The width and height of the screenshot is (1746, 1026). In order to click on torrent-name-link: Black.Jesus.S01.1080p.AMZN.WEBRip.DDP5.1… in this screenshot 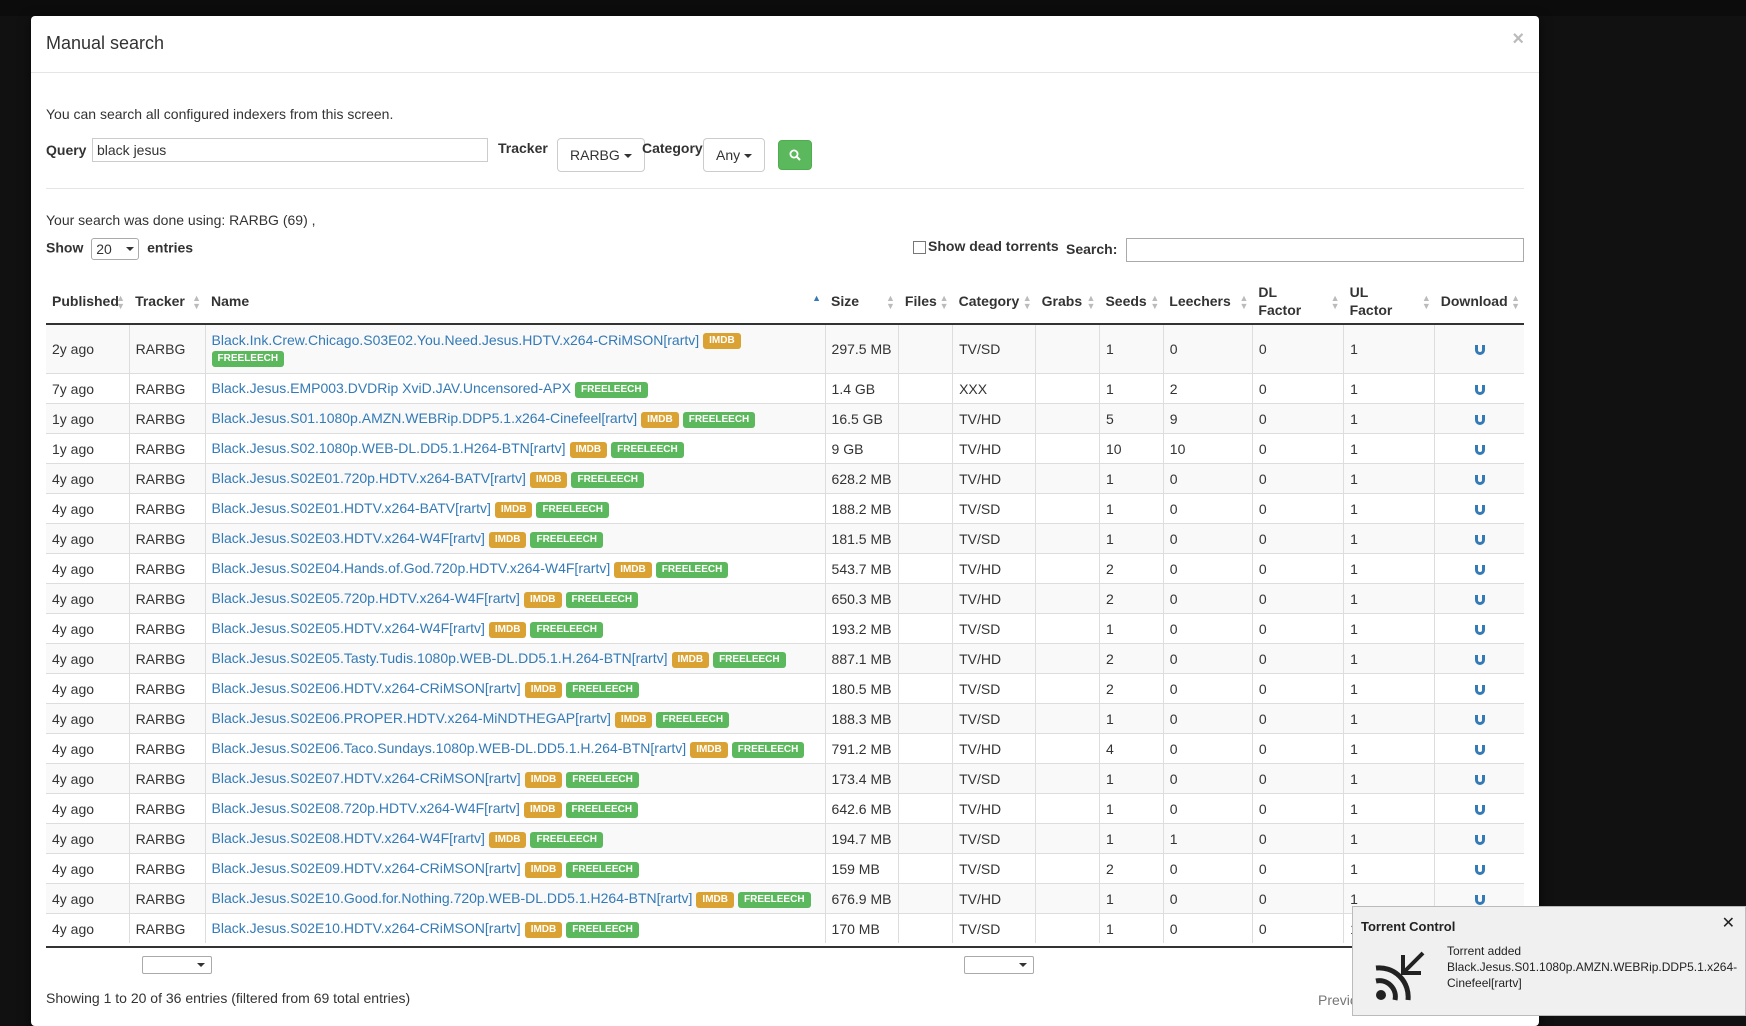, I will do `click(424, 418)`.